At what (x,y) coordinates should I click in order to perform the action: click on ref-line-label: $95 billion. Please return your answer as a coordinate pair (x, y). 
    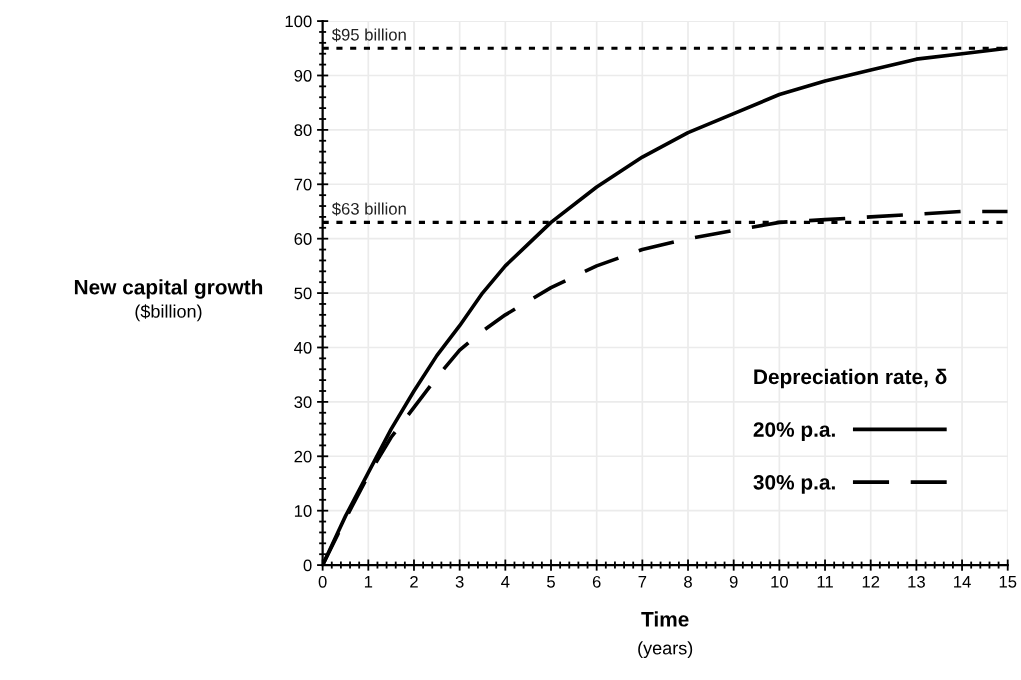
    Looking at the image, I should click on (368, 35).